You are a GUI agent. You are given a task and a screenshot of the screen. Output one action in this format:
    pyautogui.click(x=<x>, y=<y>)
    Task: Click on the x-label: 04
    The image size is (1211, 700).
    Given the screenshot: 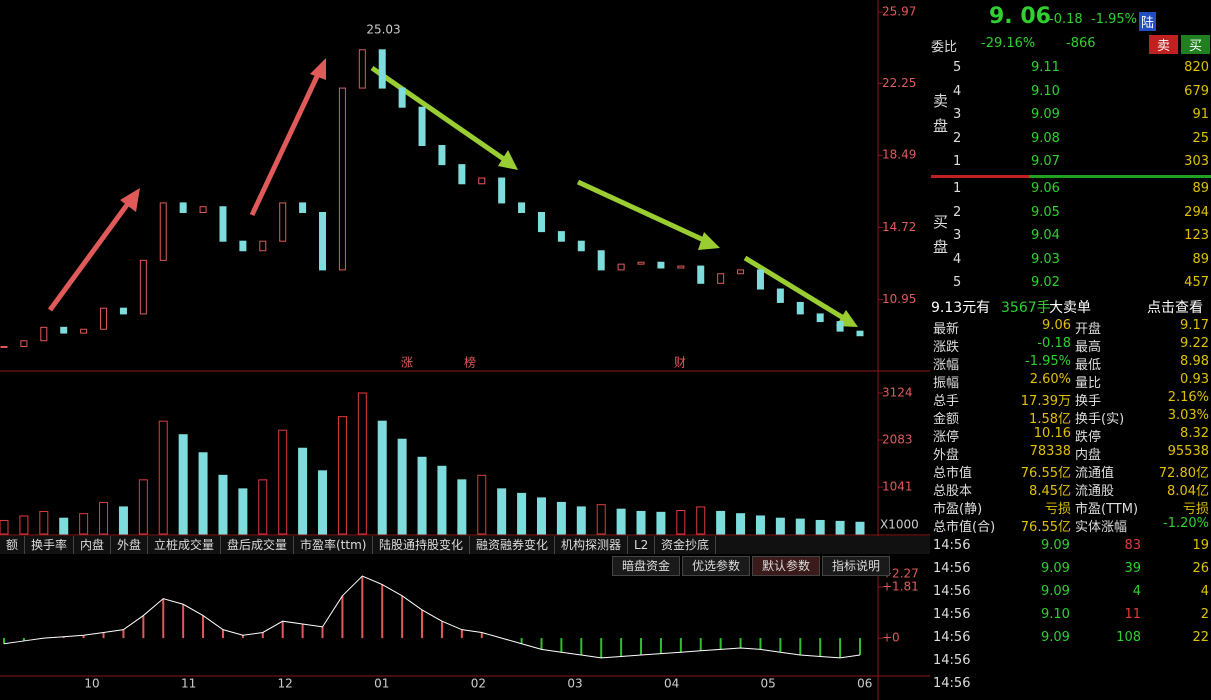 What is the action you would take?
    pyautogui.click(x=671, y=684)
    